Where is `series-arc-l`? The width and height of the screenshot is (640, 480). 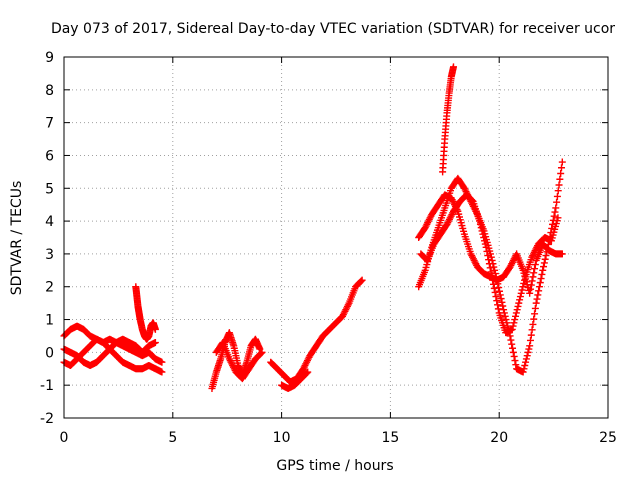
series-arc-l is located at coordinates (448, 119).